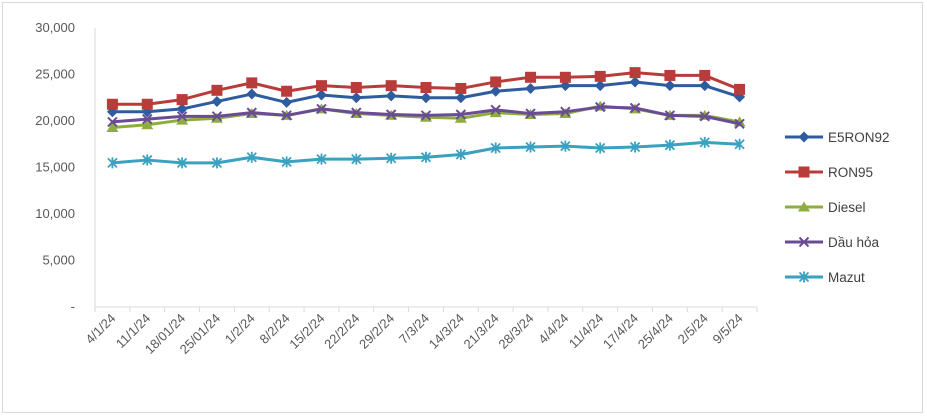 Image resolution: width=927 pixels, height=417 pixels. I want to click on y-tick-label: 25,000, so click(55, 74).